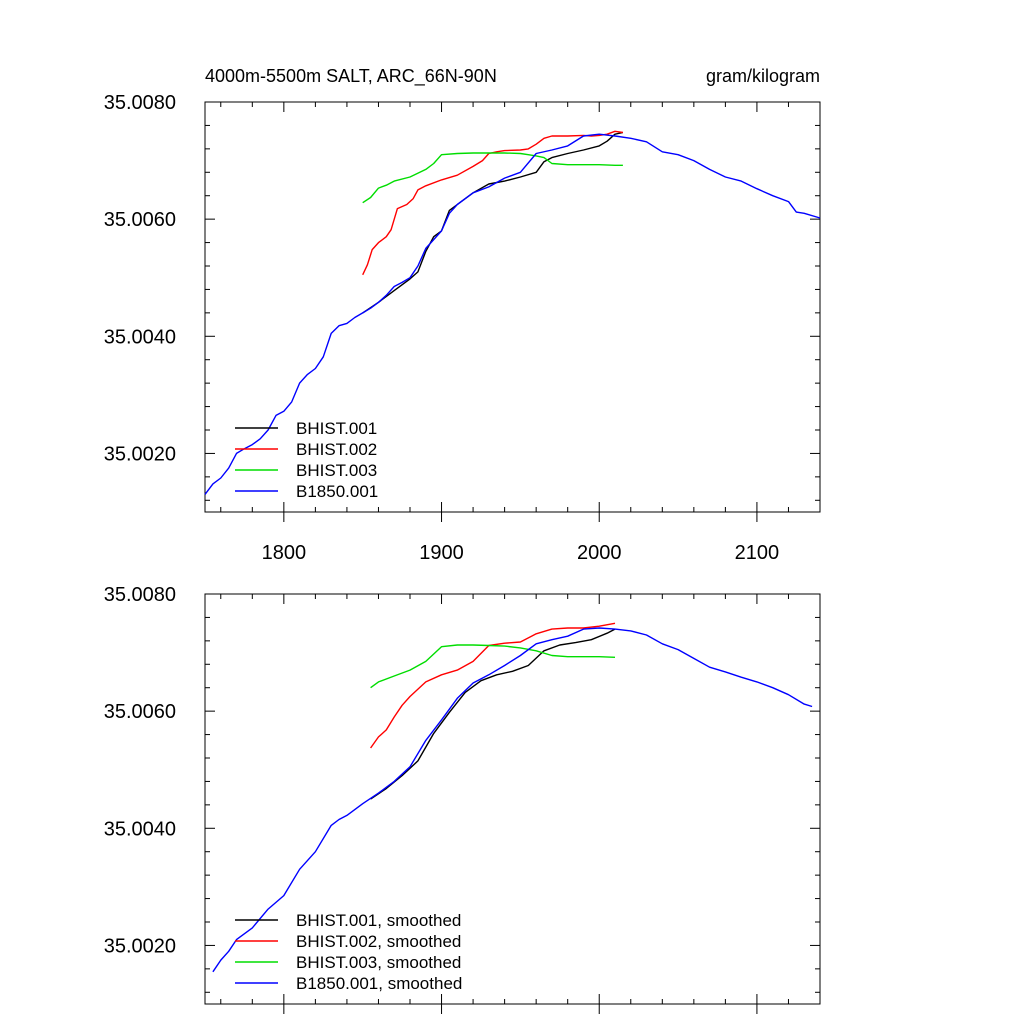 The image size is (1024, 1024). I want to click on chart-units: gram/kilogram, so click(763, 76).